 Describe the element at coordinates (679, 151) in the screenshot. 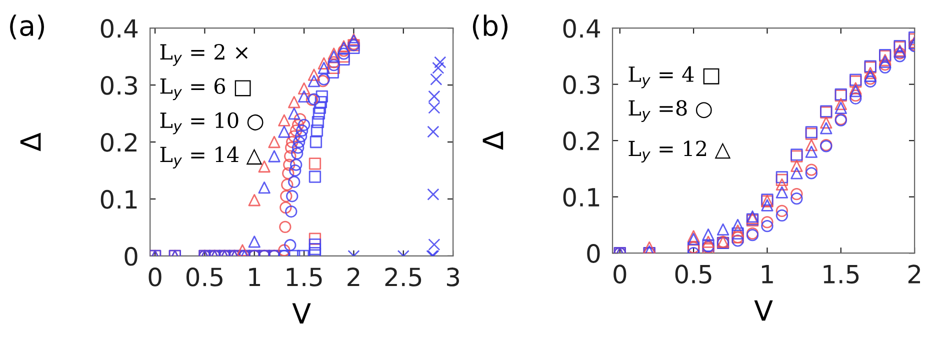

I see `annotation: L$_{y}$ = 12 △` at that location.